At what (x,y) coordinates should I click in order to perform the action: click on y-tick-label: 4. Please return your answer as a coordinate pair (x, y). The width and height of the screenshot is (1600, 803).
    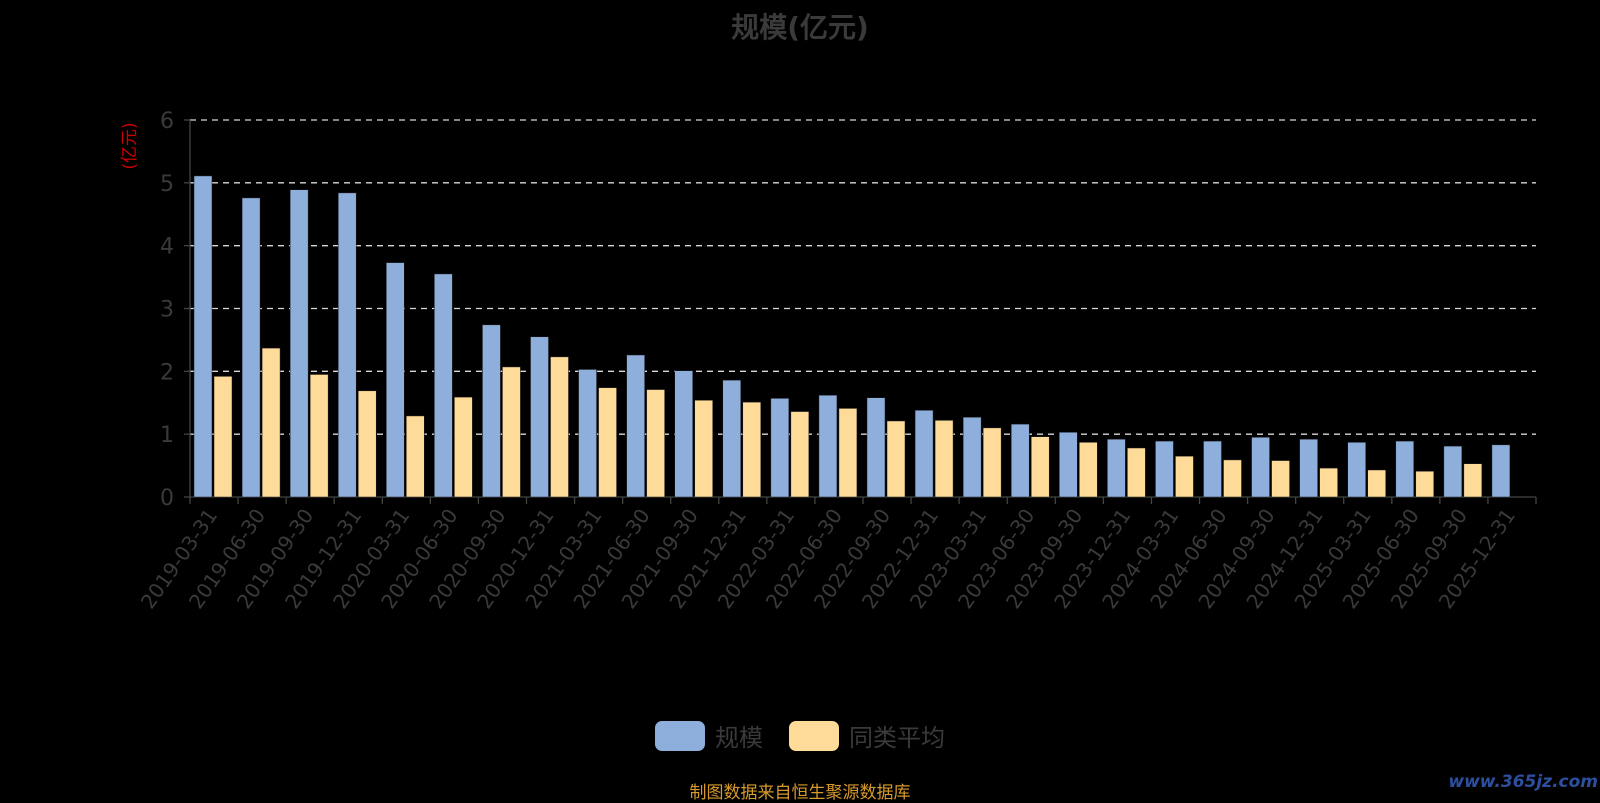
    Looking at the image, I should click on (167, 247).